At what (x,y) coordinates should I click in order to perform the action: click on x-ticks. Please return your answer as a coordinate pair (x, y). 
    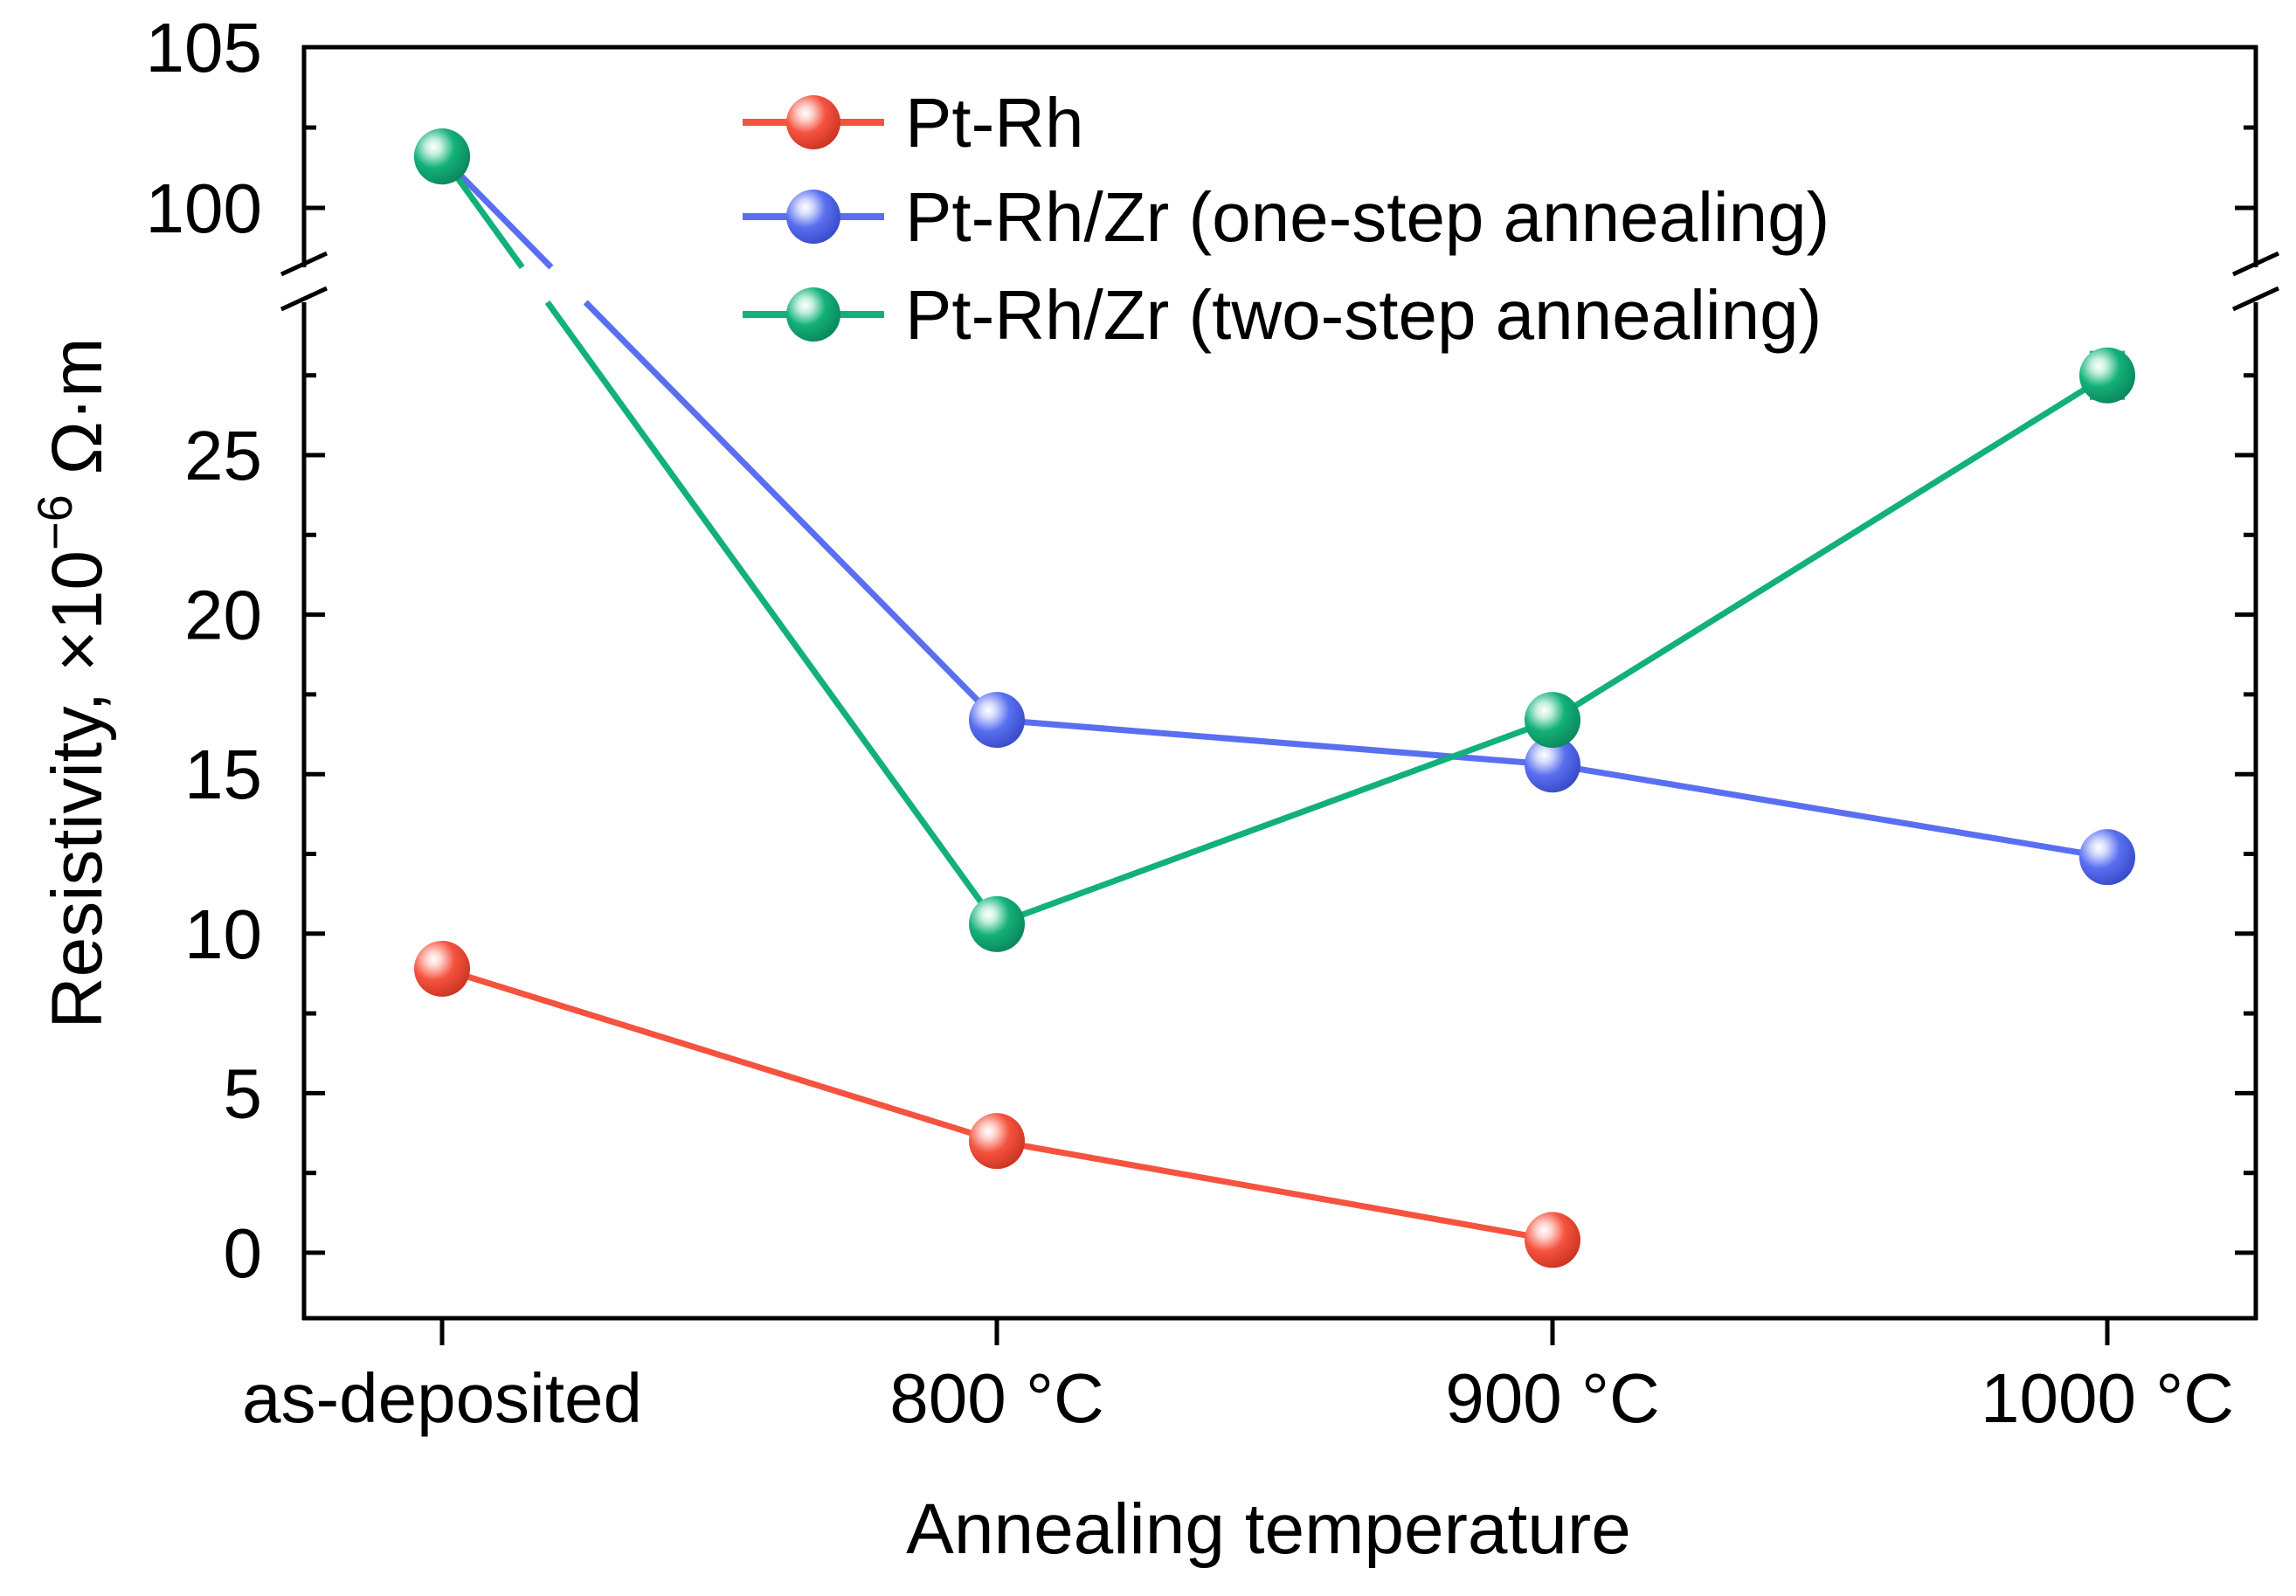
    Looking at the image, I should click on (1274, 1332).